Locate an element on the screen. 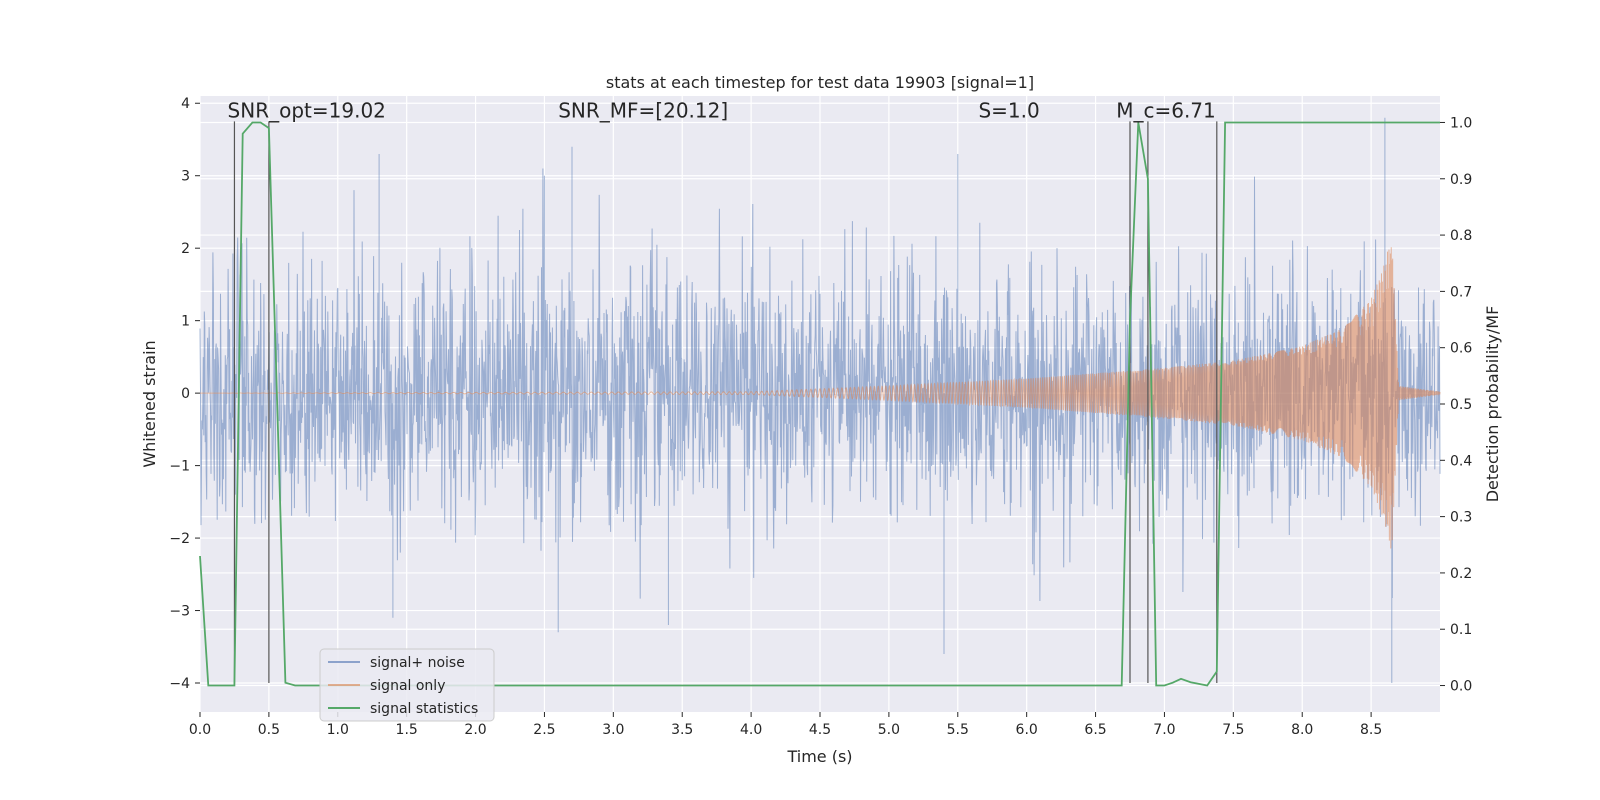  y2-tick-label: 0.1 is located at coordinates (1461, 630).